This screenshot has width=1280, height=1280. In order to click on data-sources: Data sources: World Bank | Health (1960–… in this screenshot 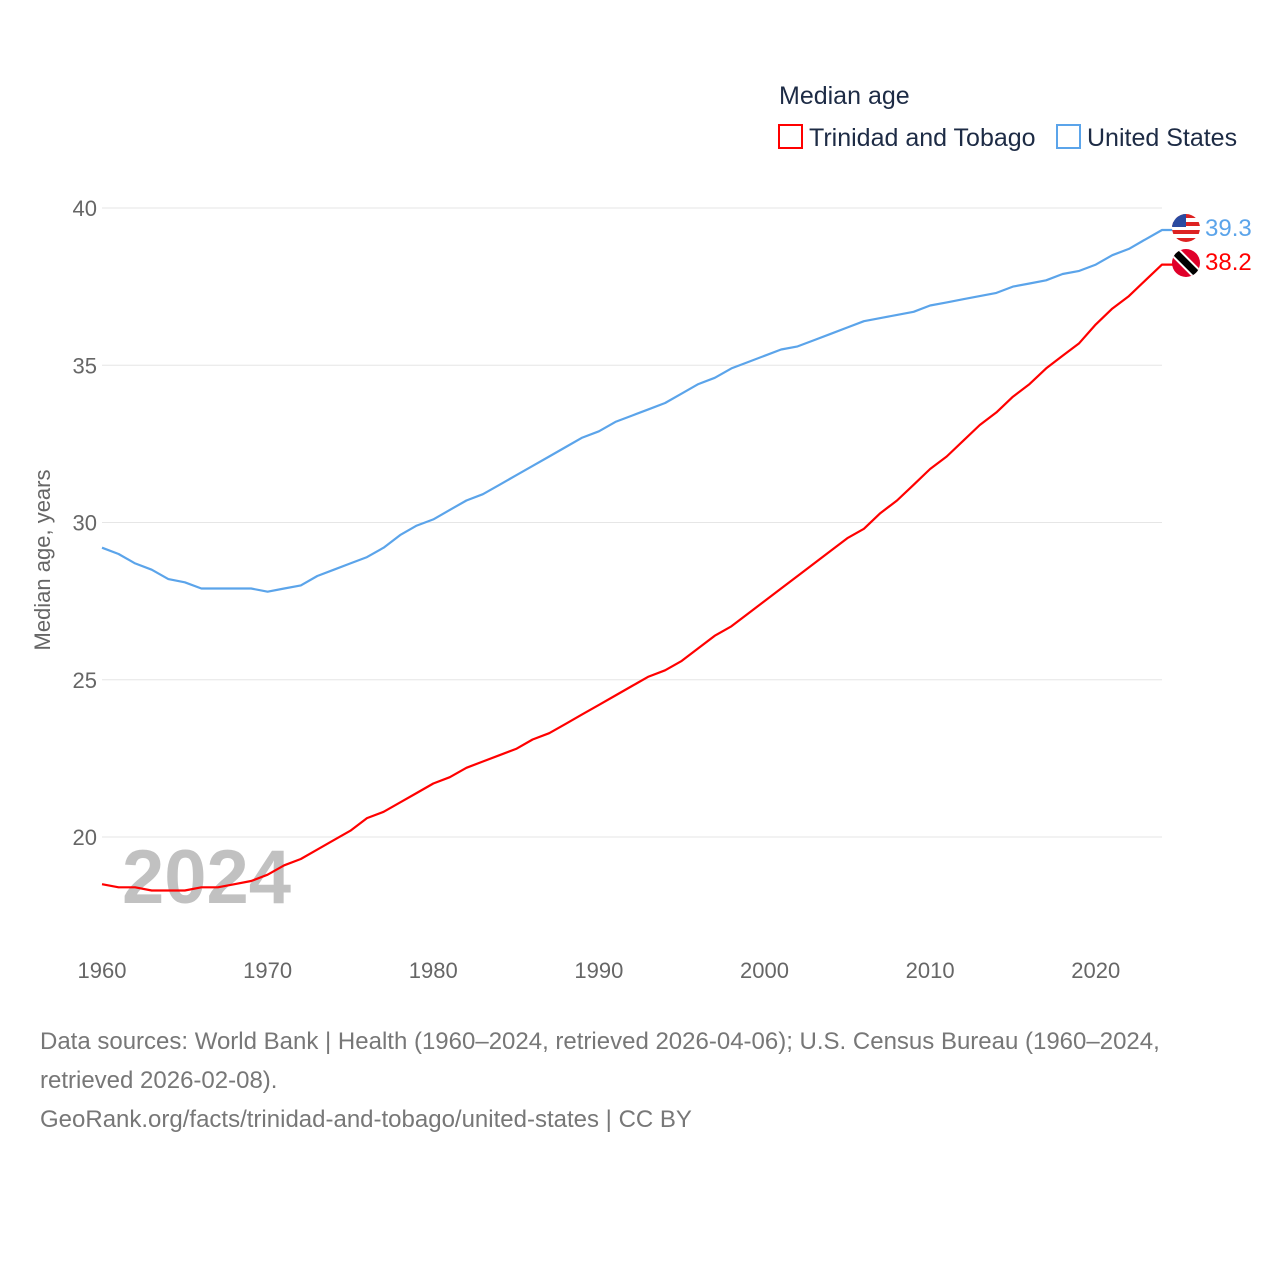, I will do `click(600, 1061)`.